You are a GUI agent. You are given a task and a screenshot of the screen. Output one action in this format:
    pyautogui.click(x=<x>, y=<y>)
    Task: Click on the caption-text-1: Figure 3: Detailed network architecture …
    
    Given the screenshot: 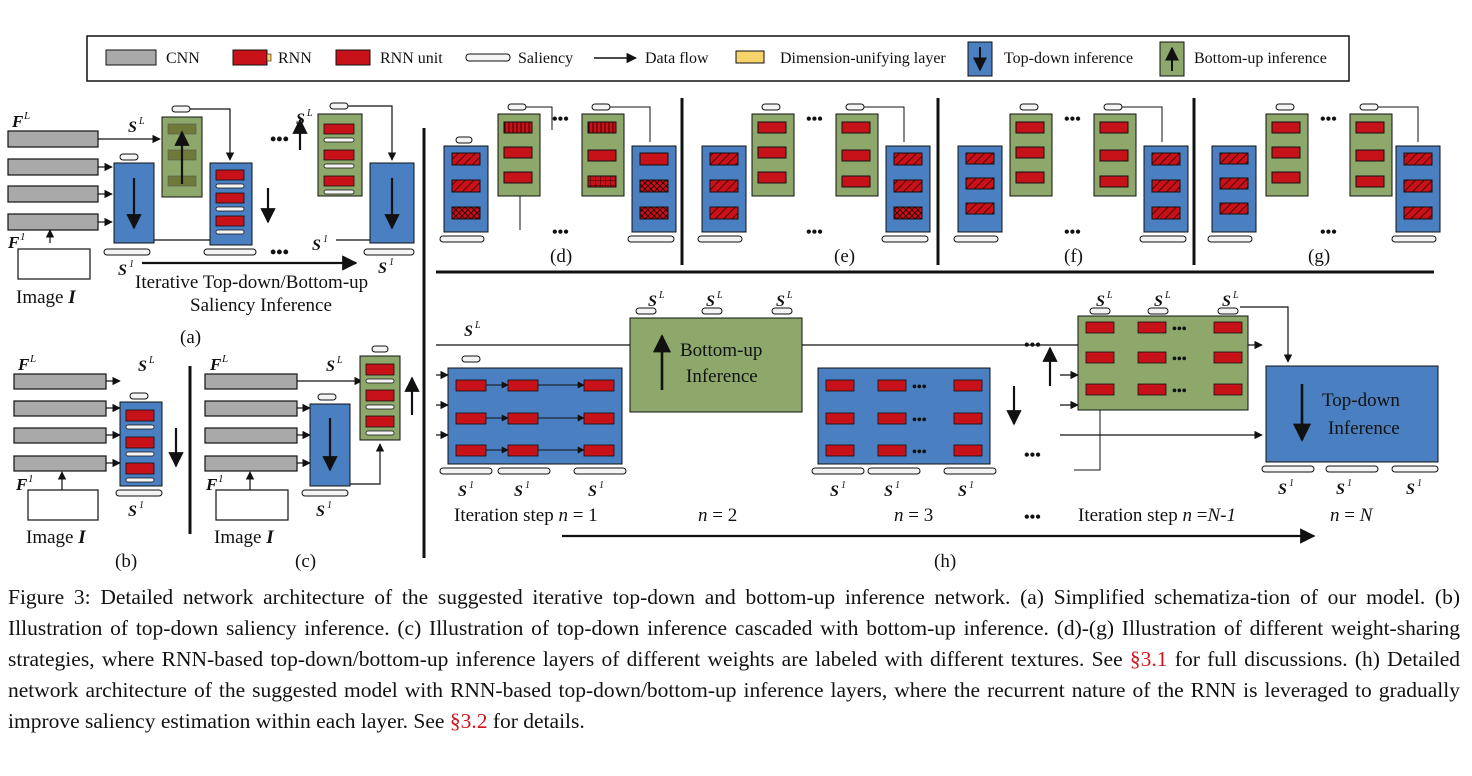 What is the action you would take?
    pyautogui.click(x=734, y=628)
    